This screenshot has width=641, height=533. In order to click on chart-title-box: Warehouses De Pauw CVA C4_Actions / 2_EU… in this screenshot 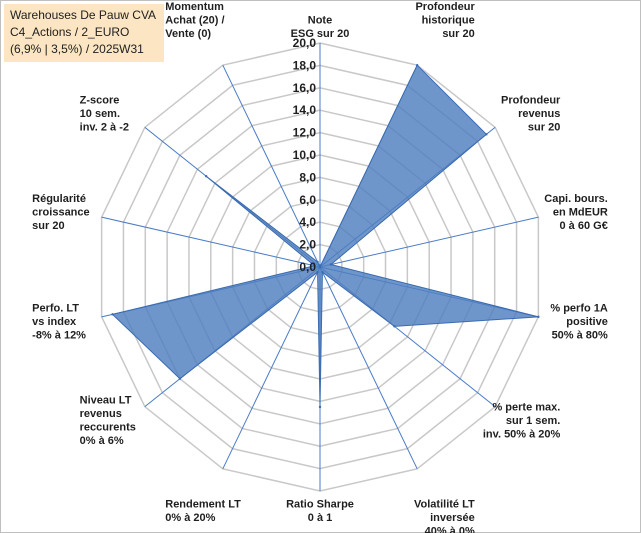, I will do `click(84, 33)`.